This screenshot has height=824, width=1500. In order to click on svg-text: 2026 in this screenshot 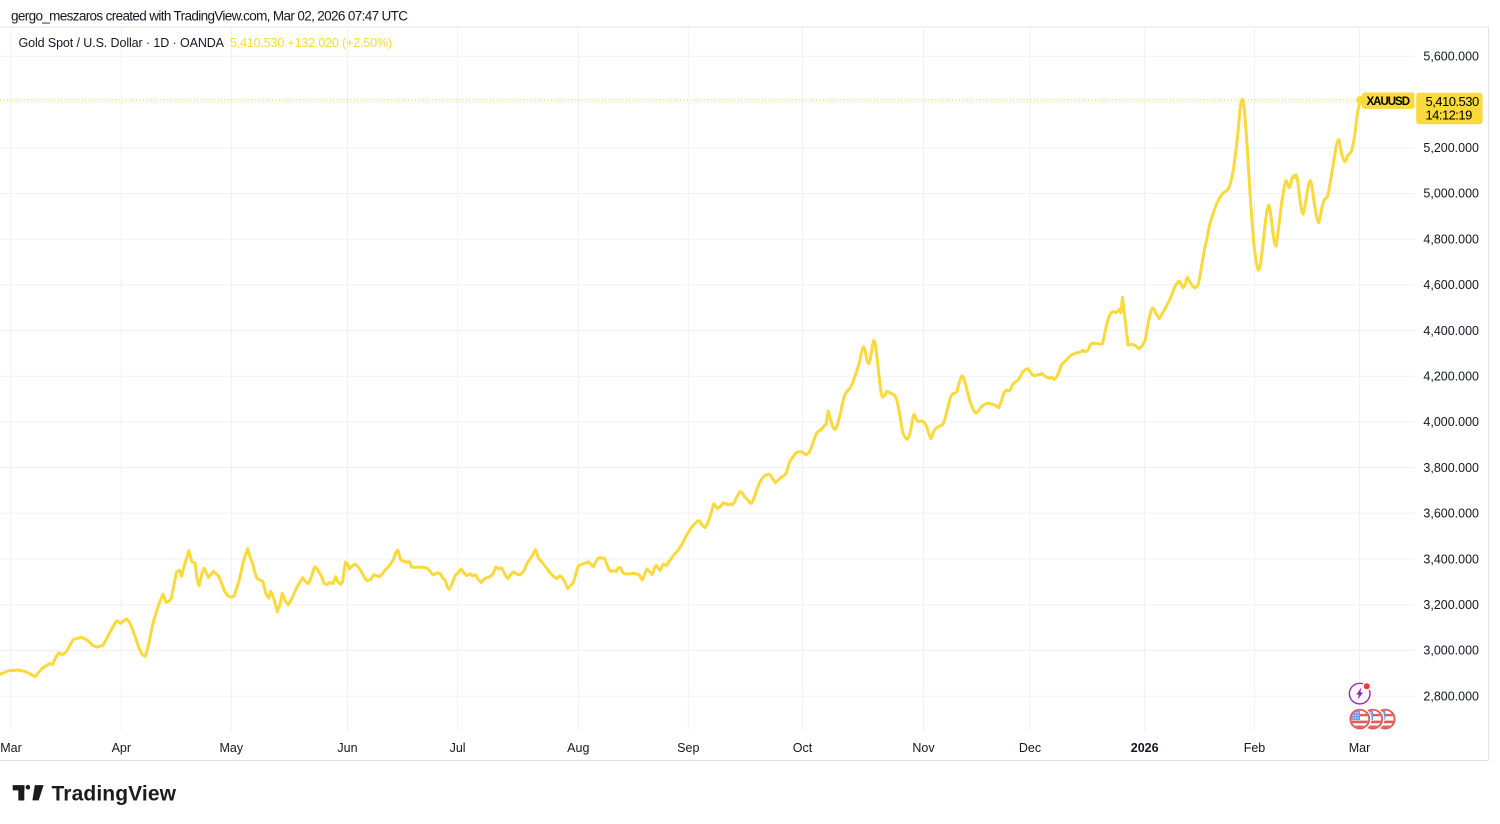, I will do `click(1145, 748)`.